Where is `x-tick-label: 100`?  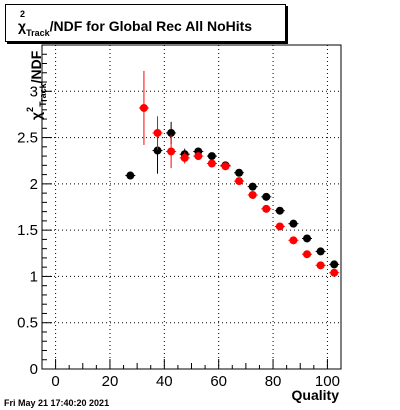 x-tick-label: 100 is located at coordinates (327, 381).